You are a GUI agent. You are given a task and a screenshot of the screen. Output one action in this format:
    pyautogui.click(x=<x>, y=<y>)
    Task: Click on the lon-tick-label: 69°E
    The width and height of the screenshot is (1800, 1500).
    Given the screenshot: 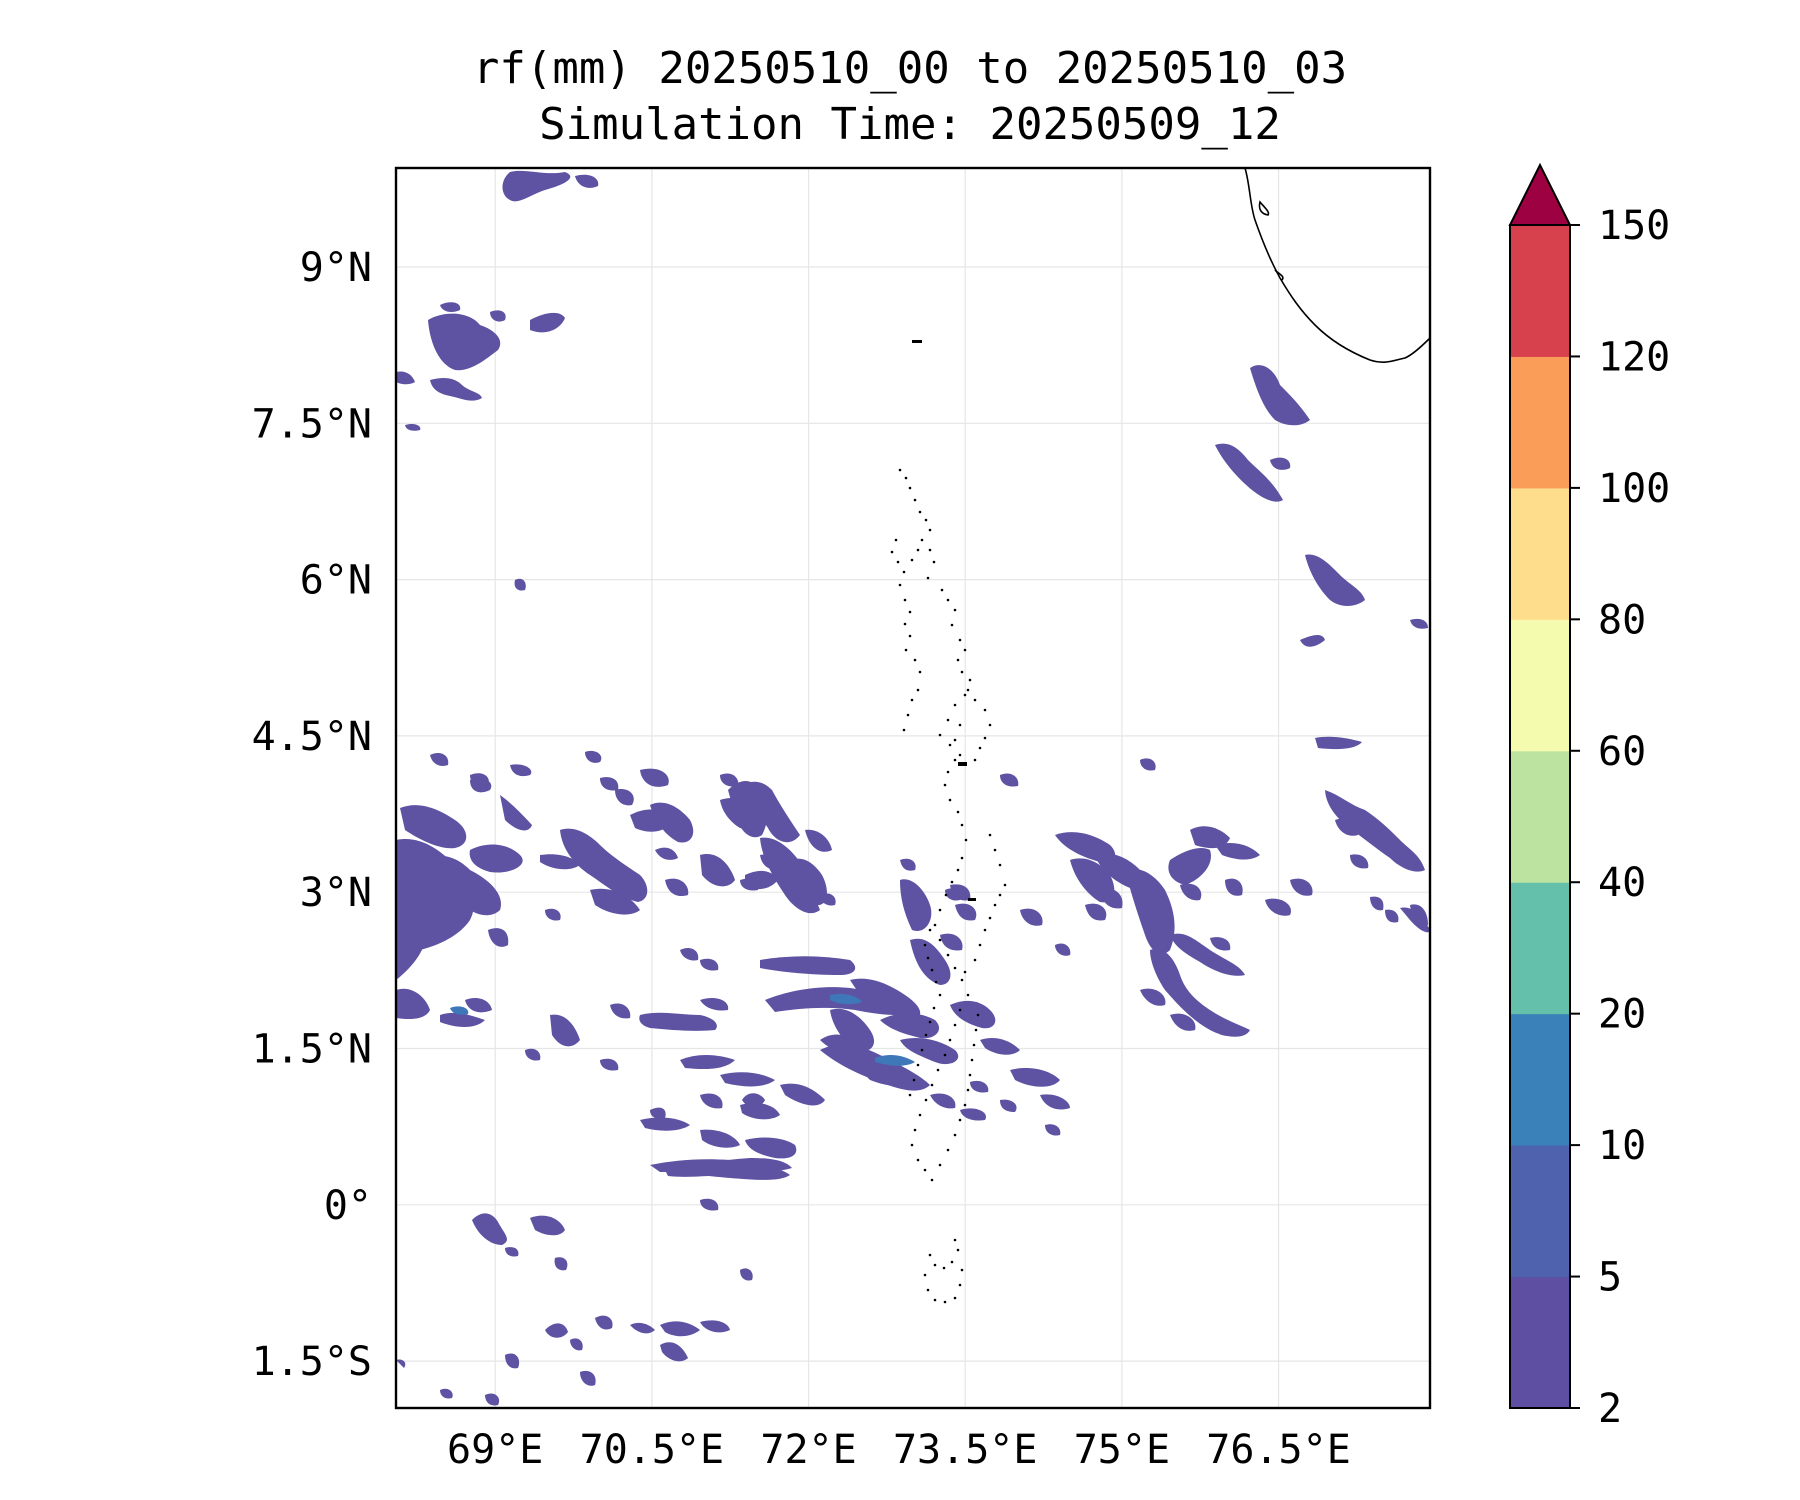 What is the action you would take?
    pyautogui.click(x=495, y=1450)
    